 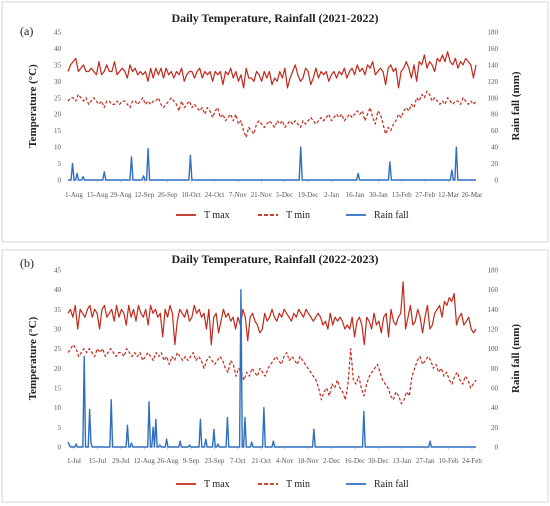 I want to click on x-tick-label: 24-Oct, so click(x=214, y=195).